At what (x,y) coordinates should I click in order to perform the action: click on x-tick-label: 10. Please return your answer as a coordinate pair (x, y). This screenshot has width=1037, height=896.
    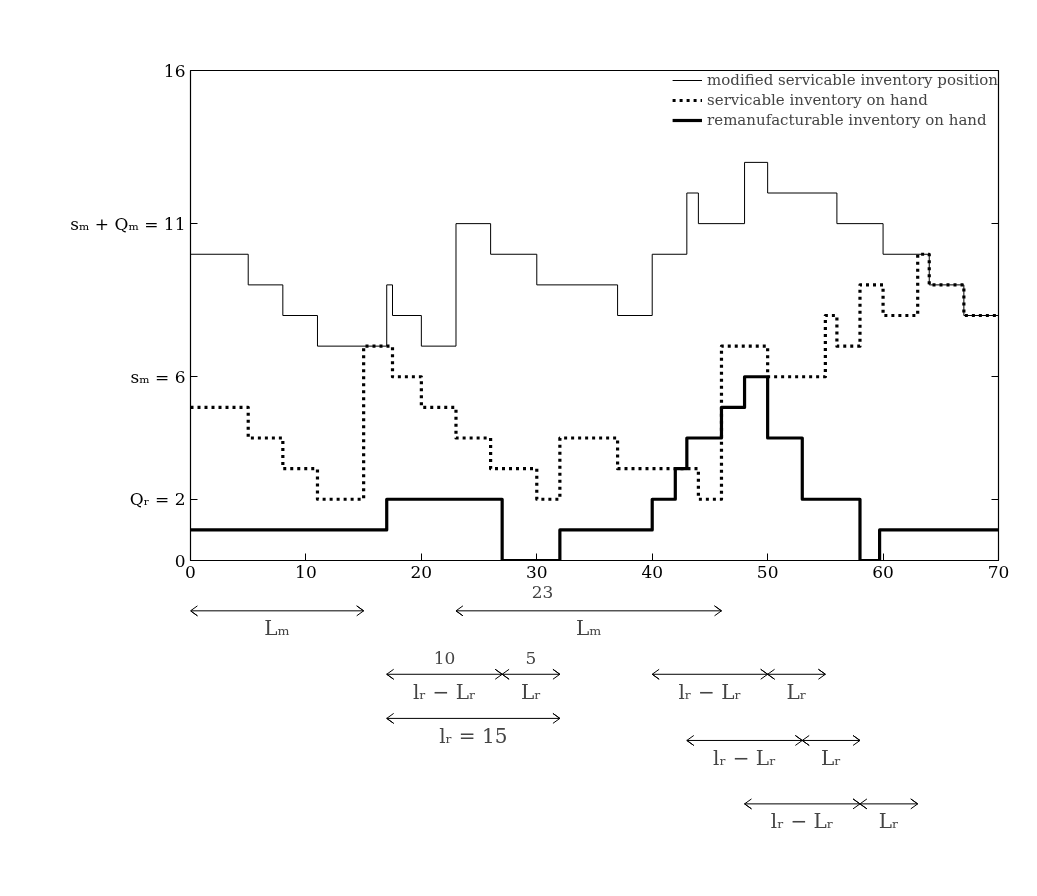
    Looking at the image, I should click on (306, 571).